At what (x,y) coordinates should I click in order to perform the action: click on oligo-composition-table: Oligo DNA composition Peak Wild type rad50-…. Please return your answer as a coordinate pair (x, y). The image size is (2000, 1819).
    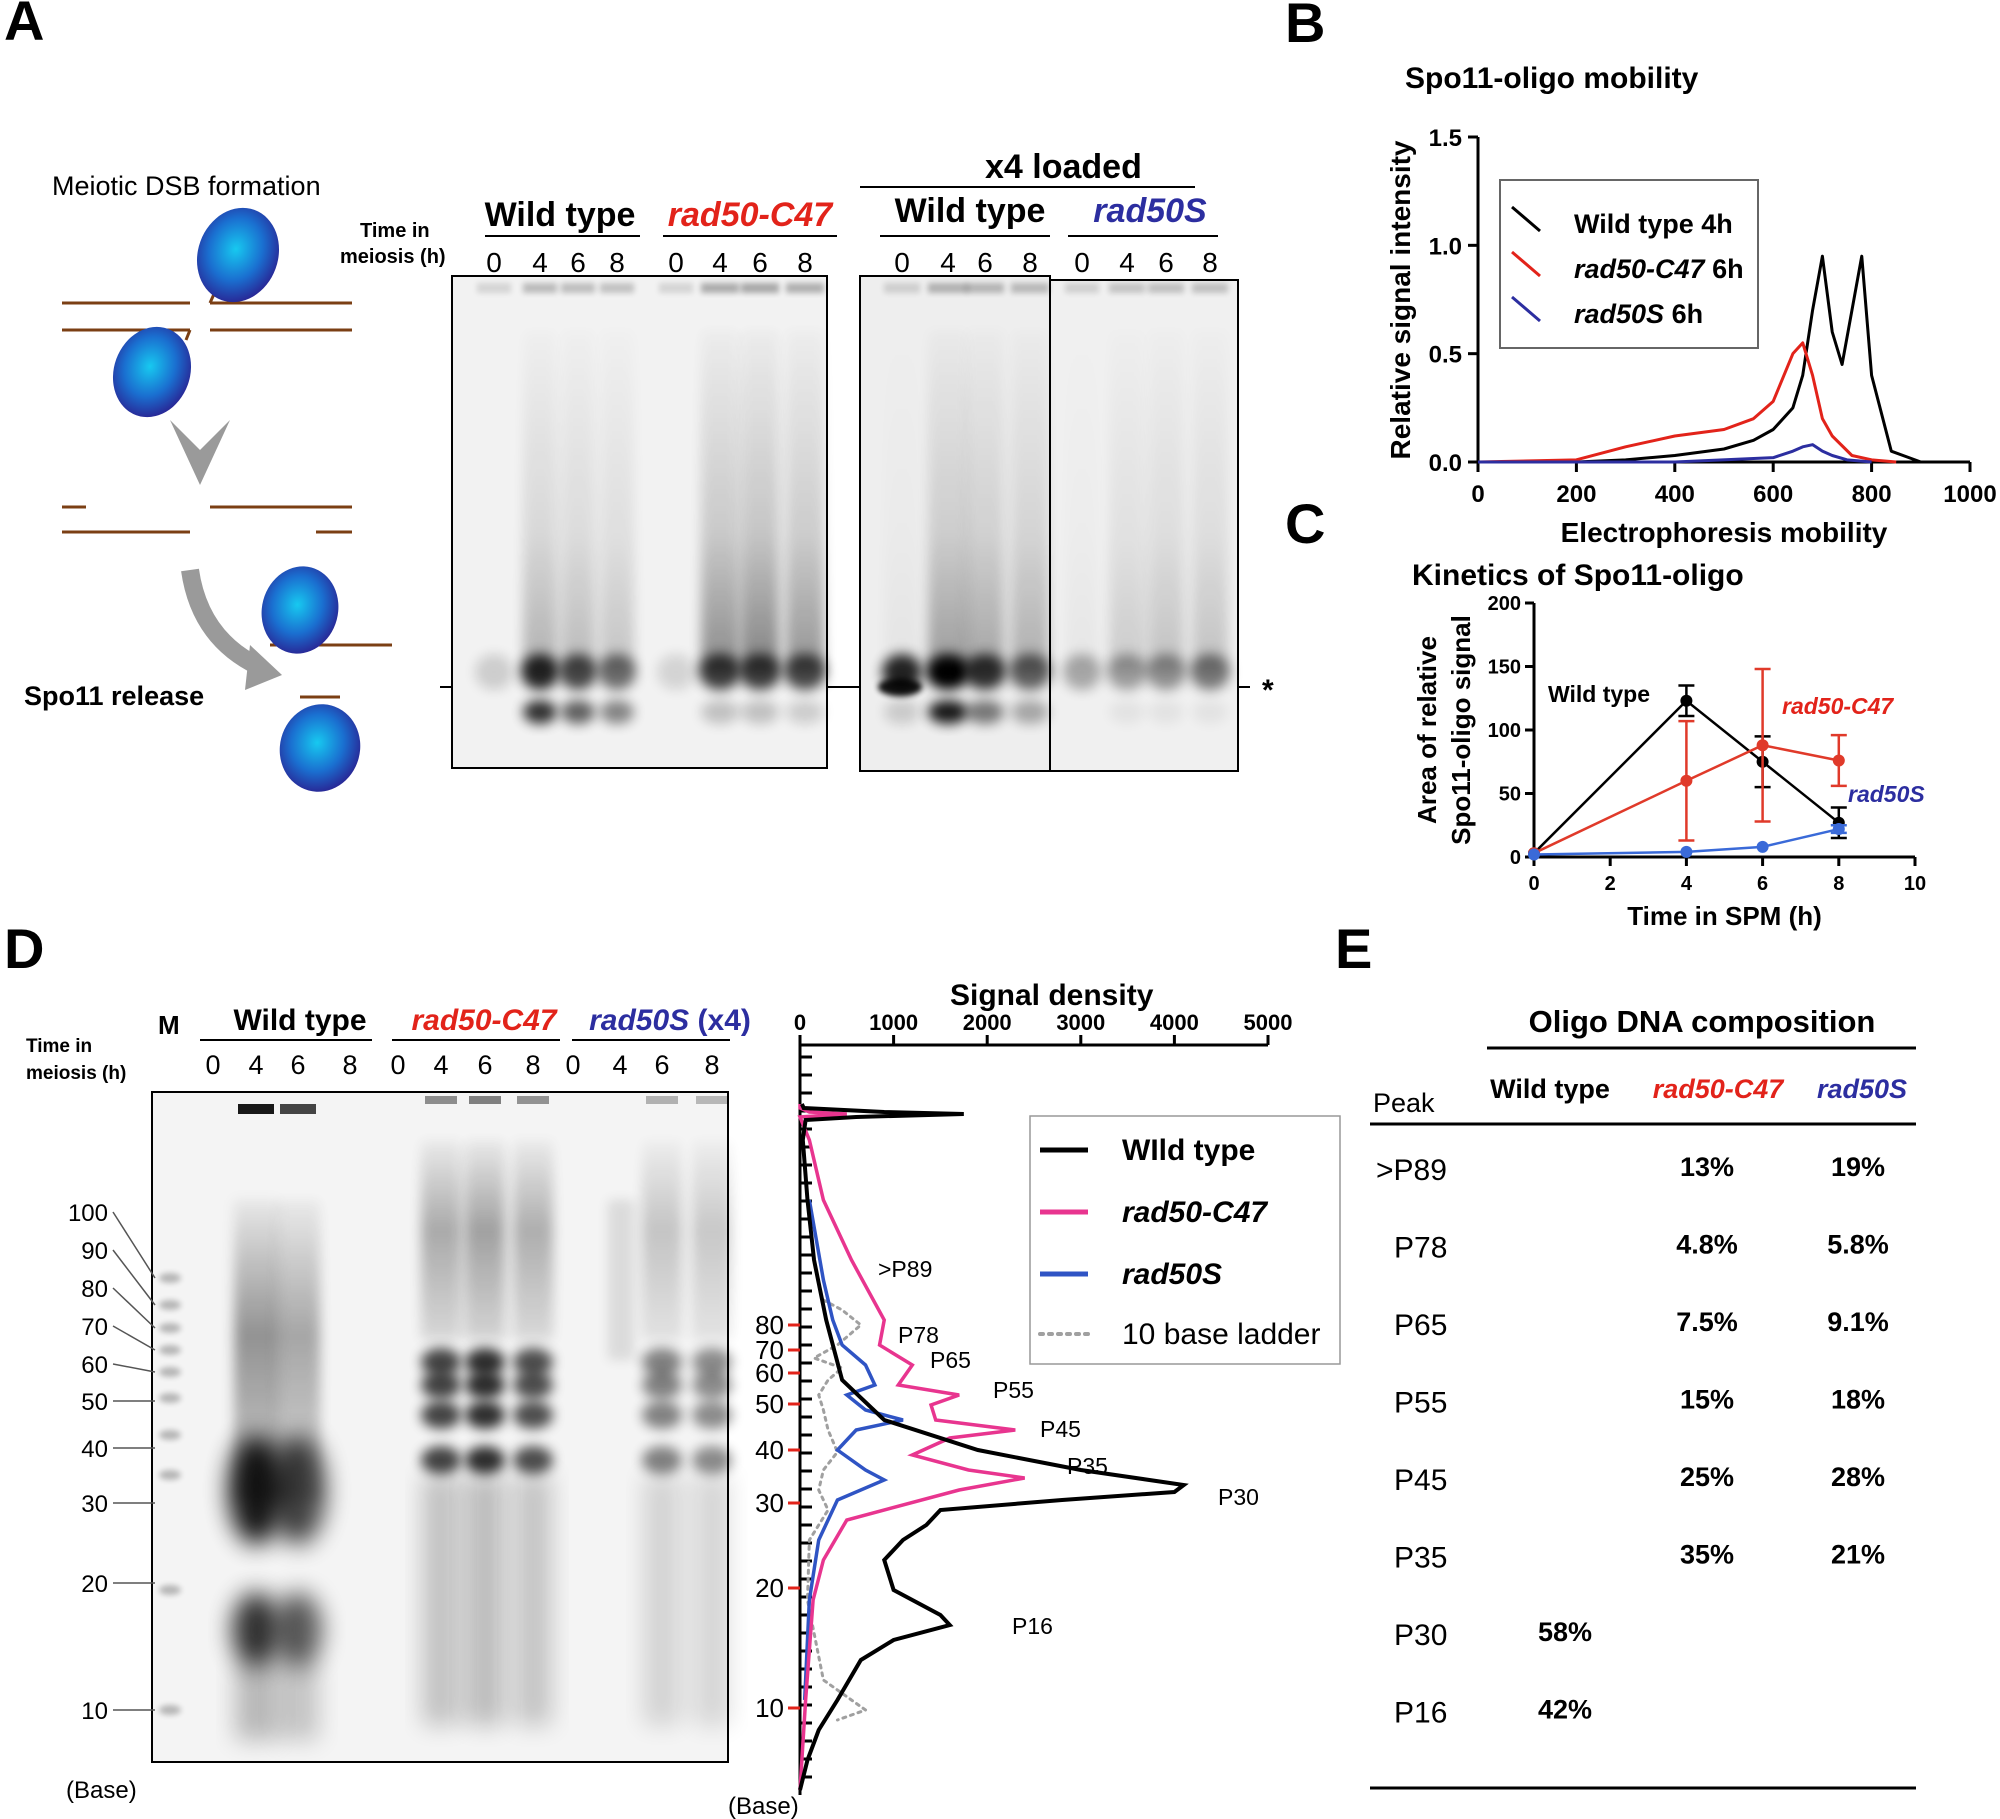
    Looking at the image, I should click on (1643, 1397).